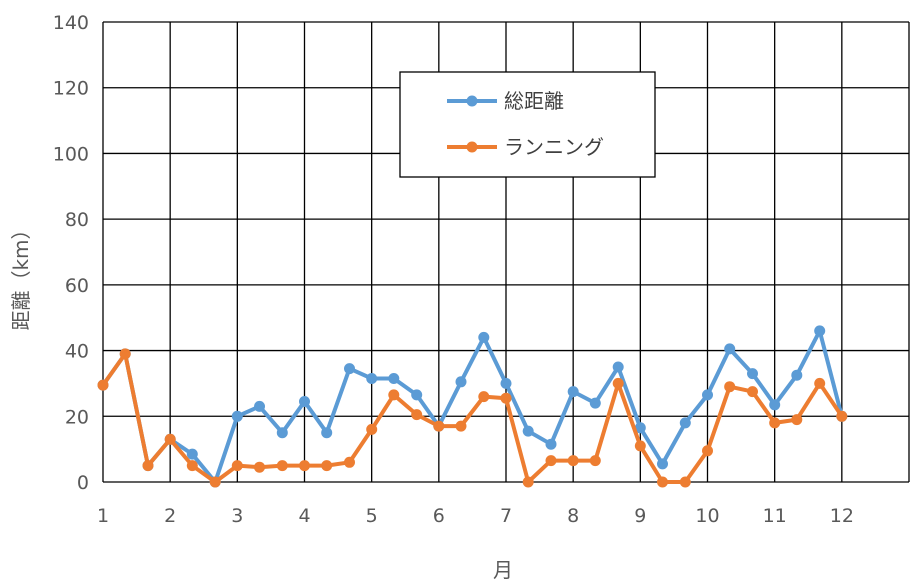 The width and height of the screenshot is (915, 588). I want to click on x-tick-label: 9, so click(640, 516).